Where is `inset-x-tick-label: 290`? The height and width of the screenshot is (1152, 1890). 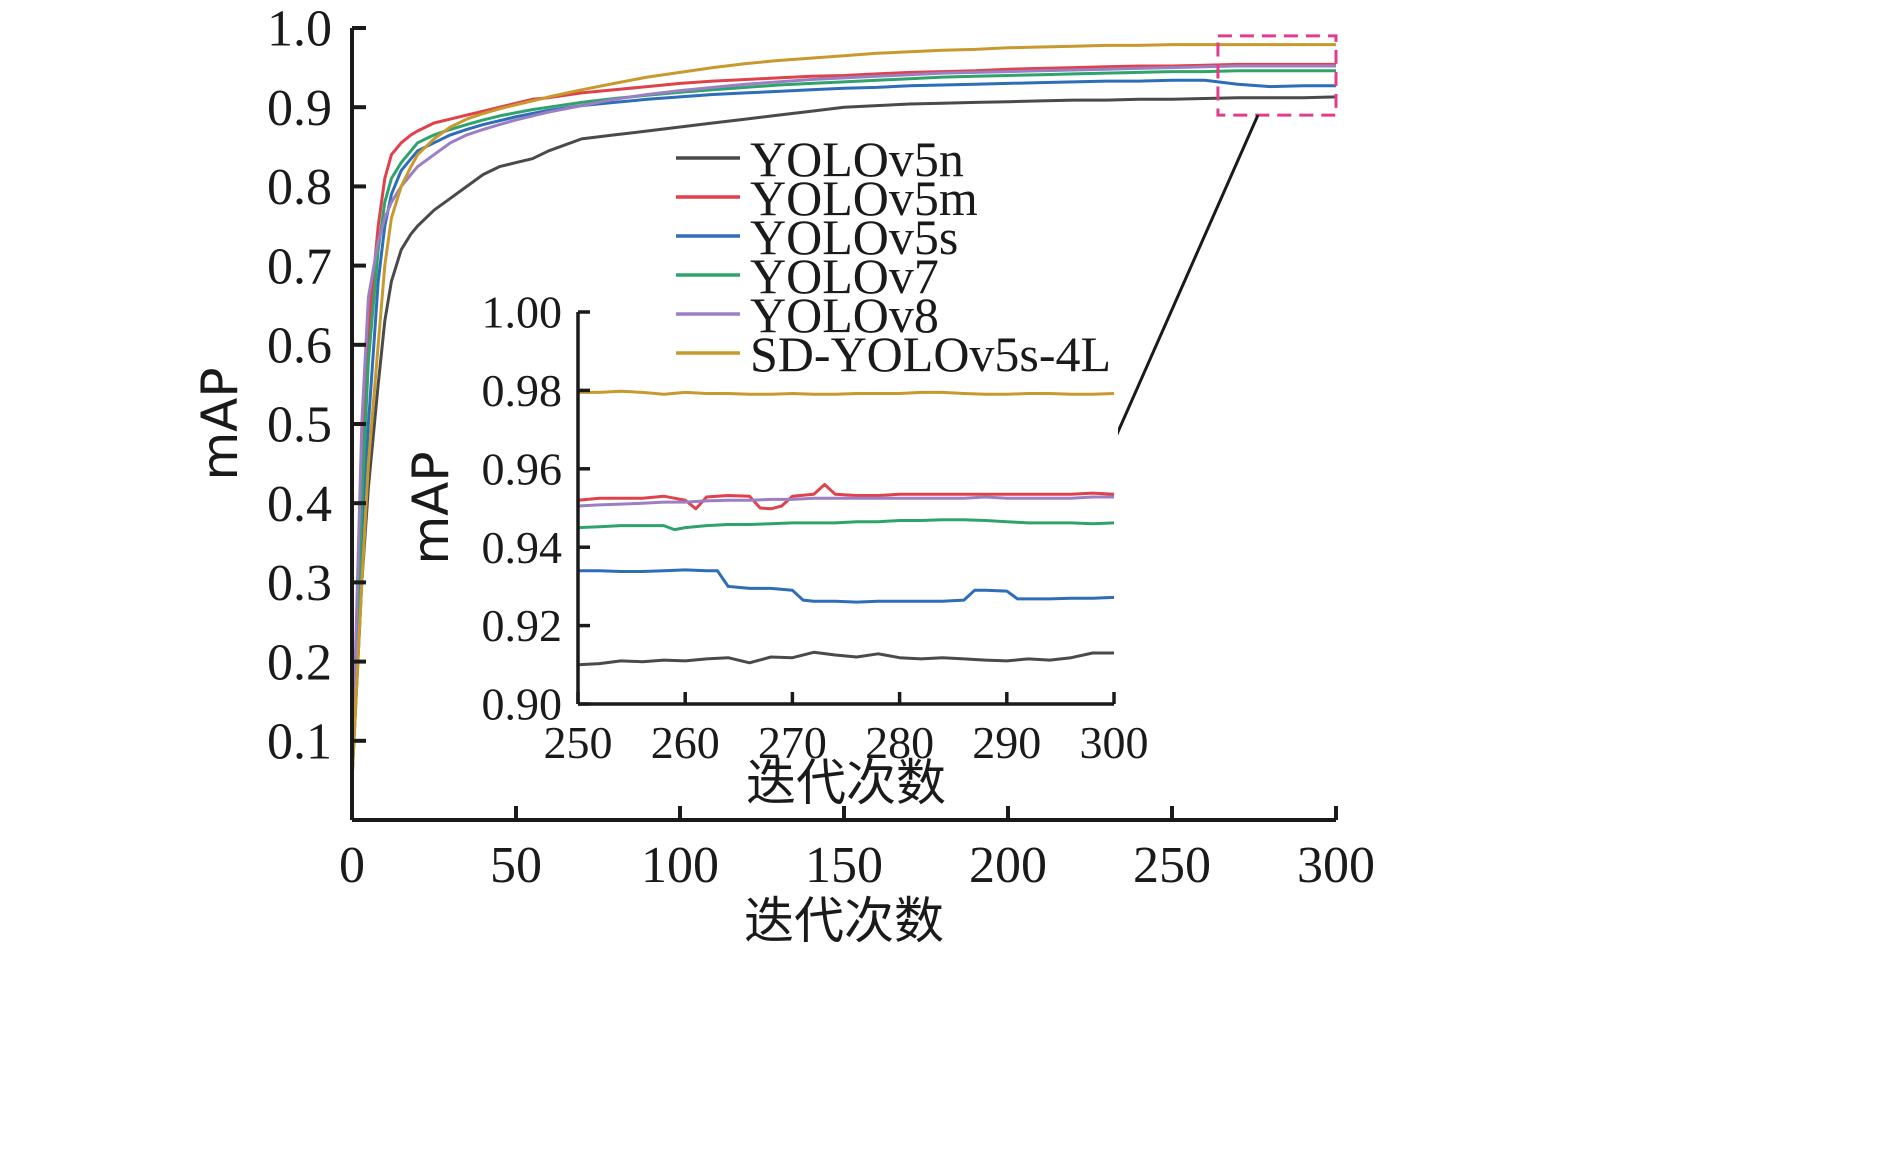 inset-x-tick-label: 290 is located at coordinates (1006, 742).